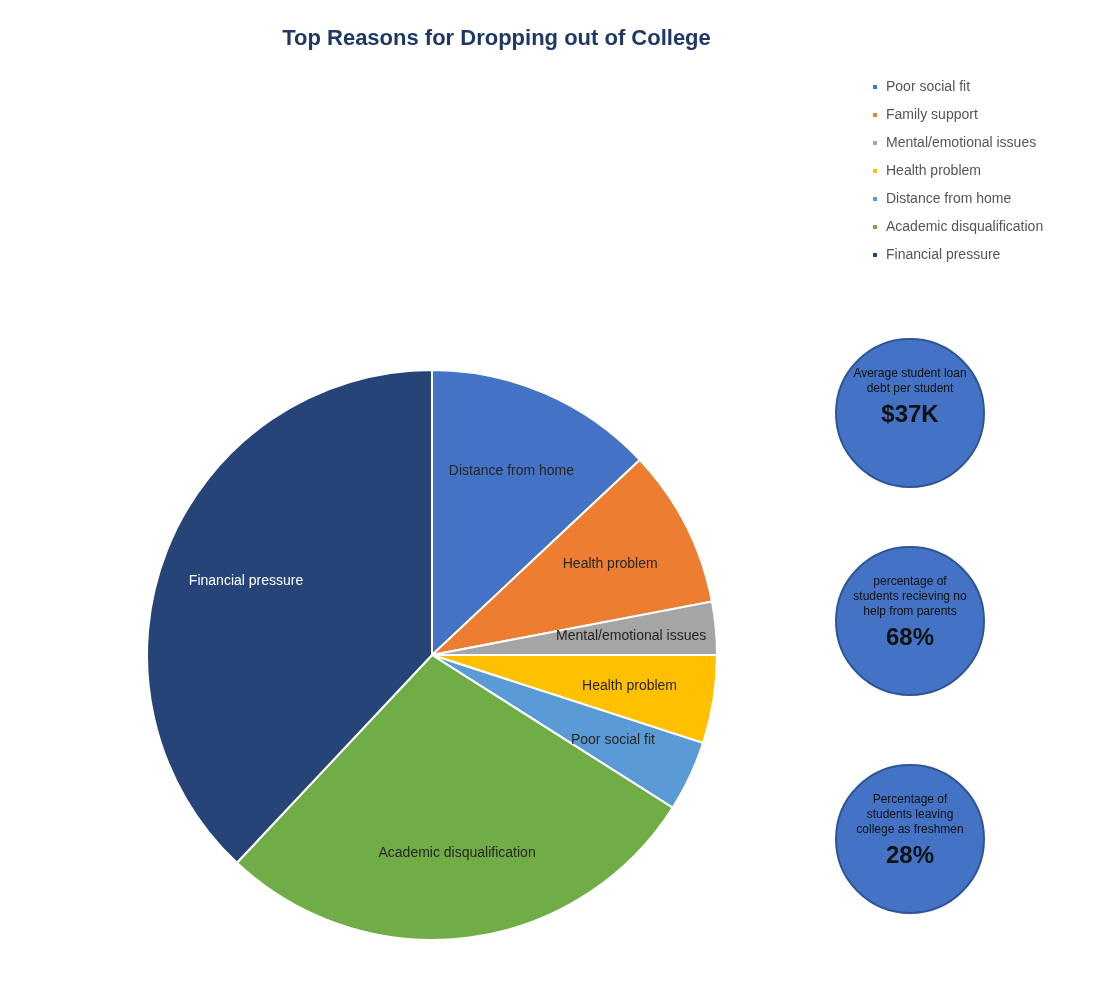 The image size is (1093, 1004). Describe the element at coordinates (949, 198) in the screenshot. I see `legend-label: Distance from home` at that location.